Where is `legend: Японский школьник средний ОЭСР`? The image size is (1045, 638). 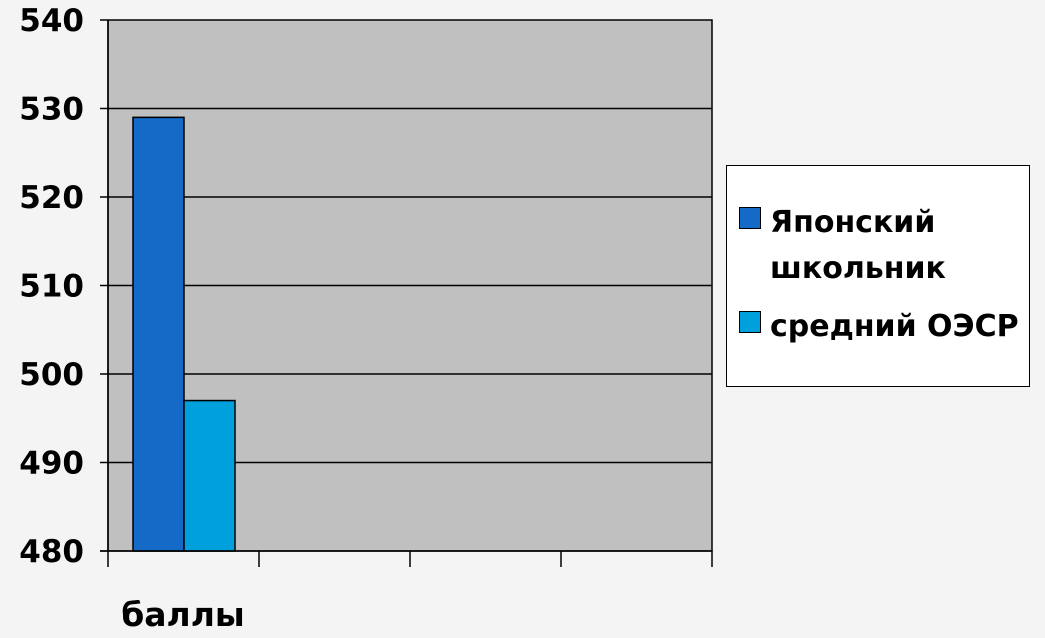 legend: Японский школьник средний ОЭСР is located at coordinates (878, 276).